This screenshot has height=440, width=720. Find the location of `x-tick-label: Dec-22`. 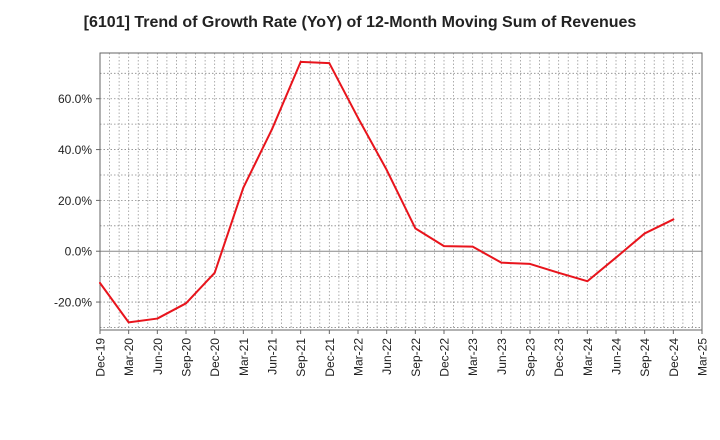

x-tick-label: Dec-22 is located at coordinates (445, 357).